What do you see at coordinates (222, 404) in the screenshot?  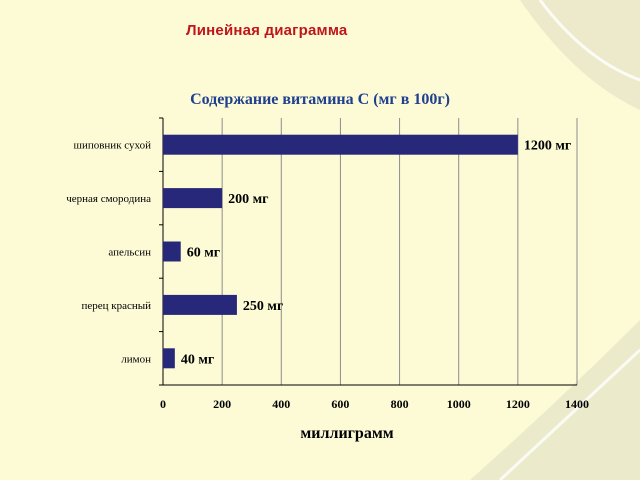 I see `x-tick-label: 200` at bounding box center [222, 404].